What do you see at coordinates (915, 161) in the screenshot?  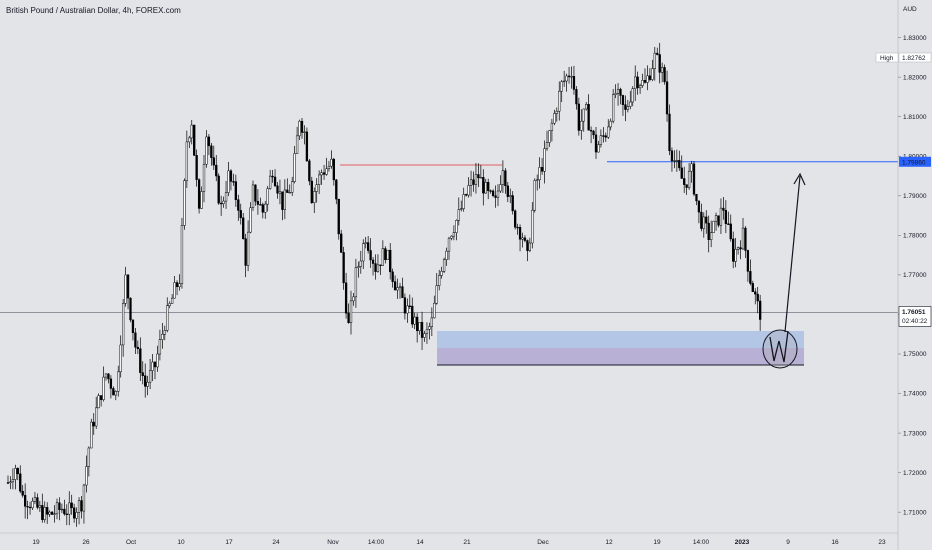 I see `level-tag-box` at bounding box center [915, 161].